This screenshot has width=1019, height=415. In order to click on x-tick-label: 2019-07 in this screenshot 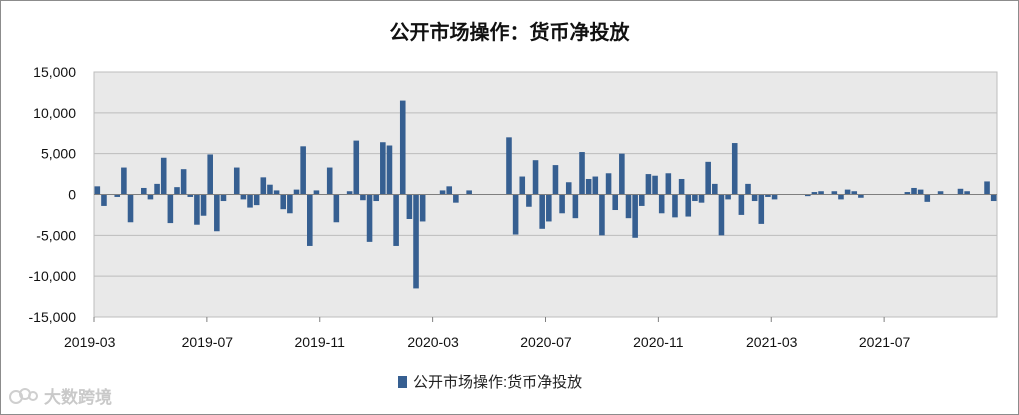, I will do `click(208, 342)`.